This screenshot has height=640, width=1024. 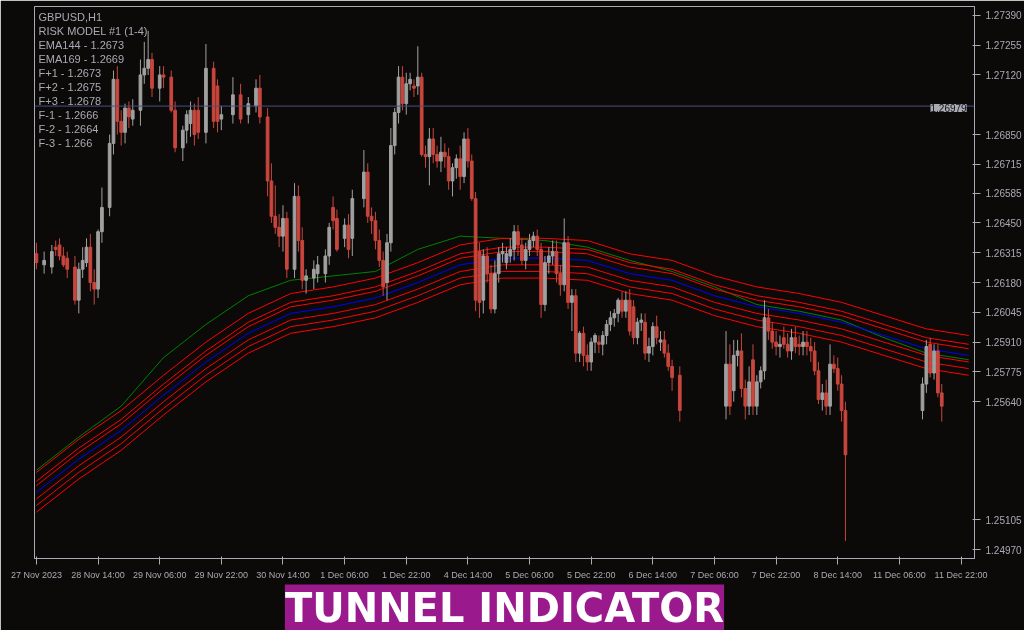 I want to click on x-tick-label: 5 Dec 06:00, so click(x=529, y=574).